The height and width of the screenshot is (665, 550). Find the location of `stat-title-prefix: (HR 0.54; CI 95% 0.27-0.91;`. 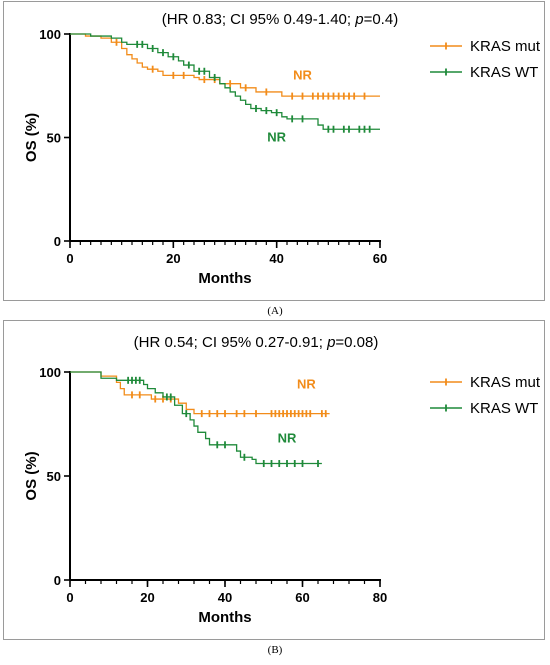

stat-title-prefix: (HR 0.54; CI 95% 0.27-0.91; is located at coordinates (230, 342).